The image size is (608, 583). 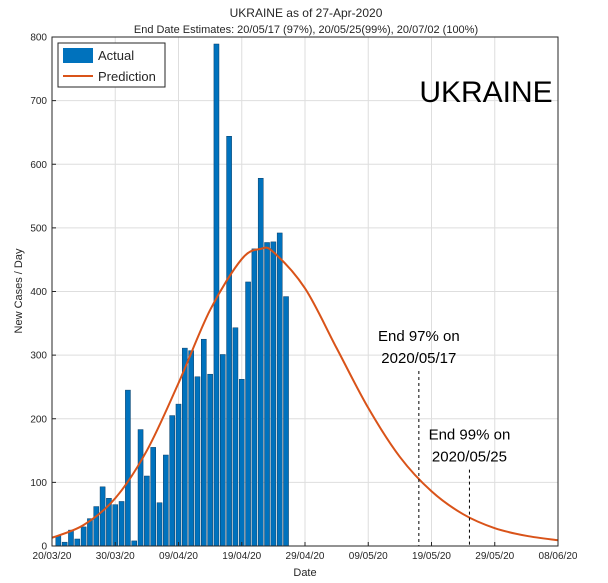 What do you see at coordinates (19, 290) in the screenshot?
I see `y-axis-label: New Cases / Day` at bounding box center [19, 290].